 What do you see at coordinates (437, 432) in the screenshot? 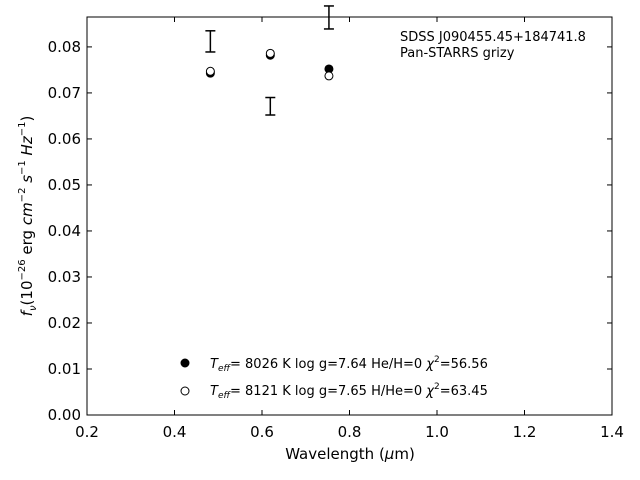
I see `x-tick-label: 1.0` at bounding box center [437, 432].